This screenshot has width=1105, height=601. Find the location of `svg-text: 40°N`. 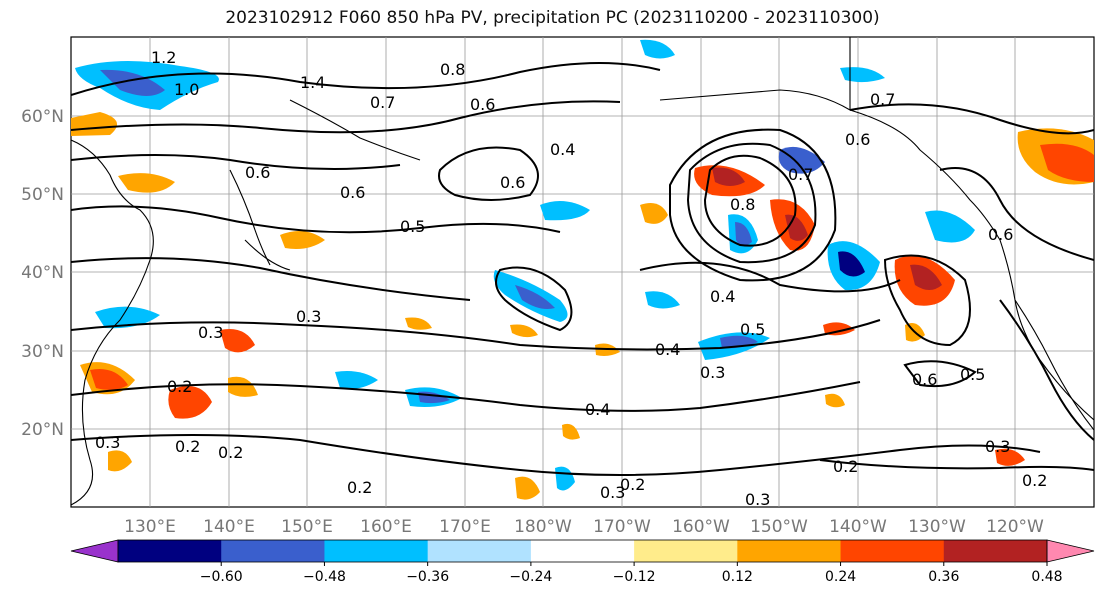

svg-text: 40°N is located at coordinates (42, 273).